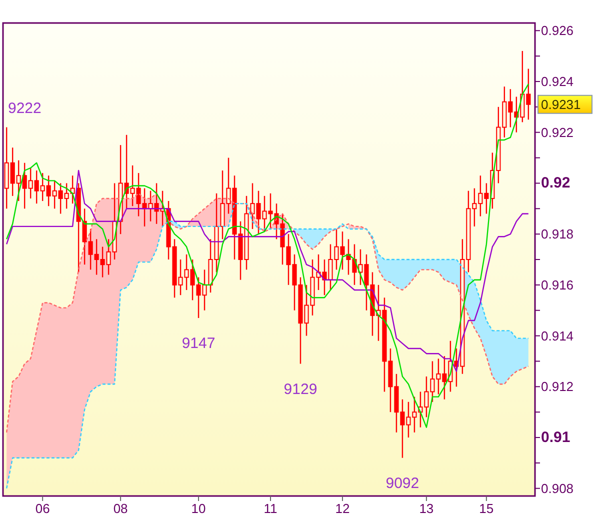 The height and width of the screenshot is (519, 600). Describe the element at coordinates (557, 488) in the screenshot. I see `y-tick-label: 0.908` at that location.